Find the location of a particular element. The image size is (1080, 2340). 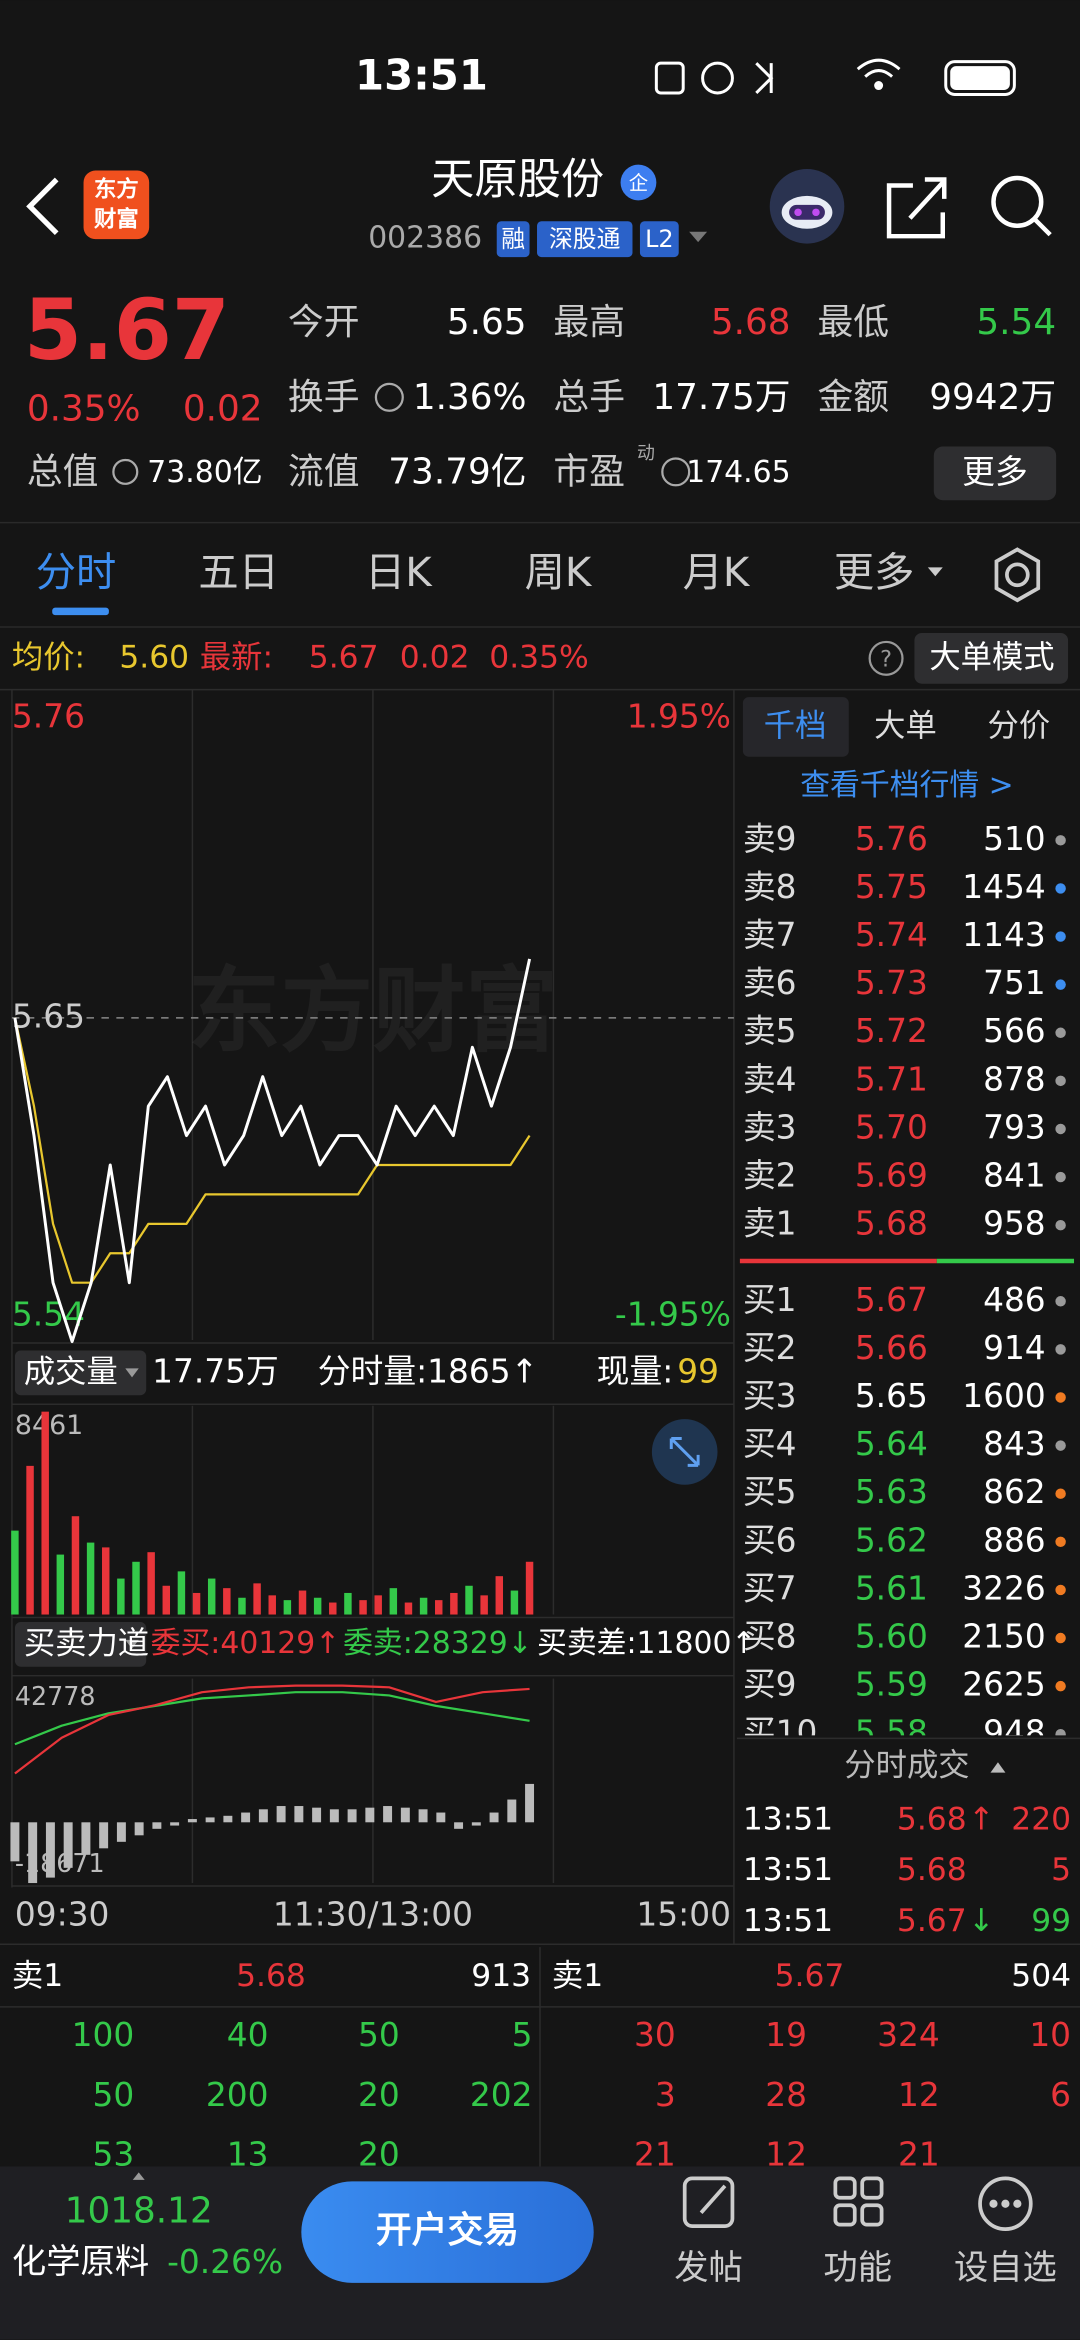

expand-arrow is located at coordinates (138, 2176).